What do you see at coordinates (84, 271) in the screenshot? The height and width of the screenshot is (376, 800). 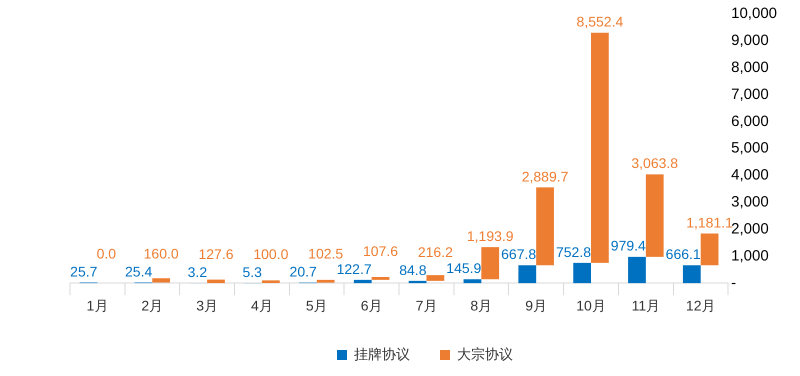 I see `data-label: 25.7` at bounding box center [84, 271].